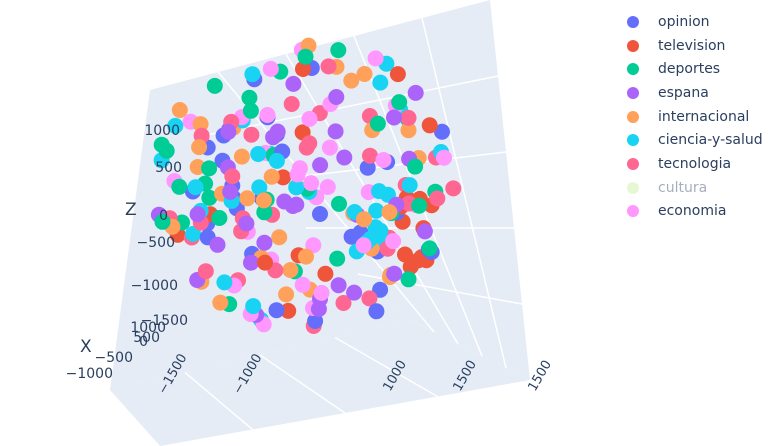 The image size is (783, 446). I want to click on legend-label: opinion, so click(684, 21).